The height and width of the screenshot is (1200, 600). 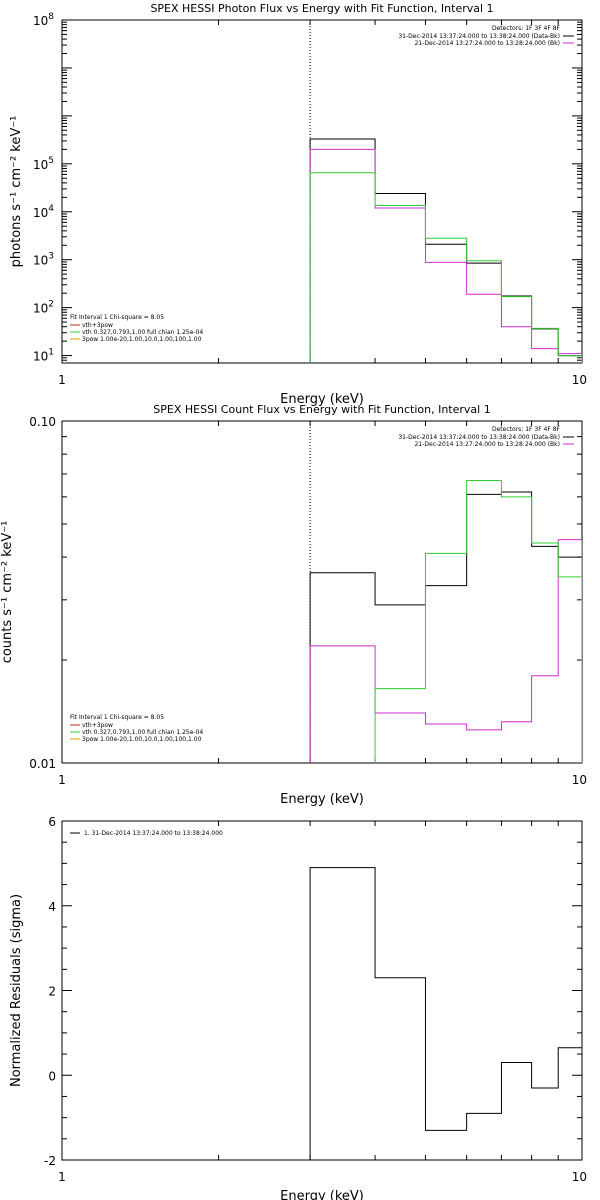 I want to click on y-tick-exp: 1, so click(x=51, y=353).